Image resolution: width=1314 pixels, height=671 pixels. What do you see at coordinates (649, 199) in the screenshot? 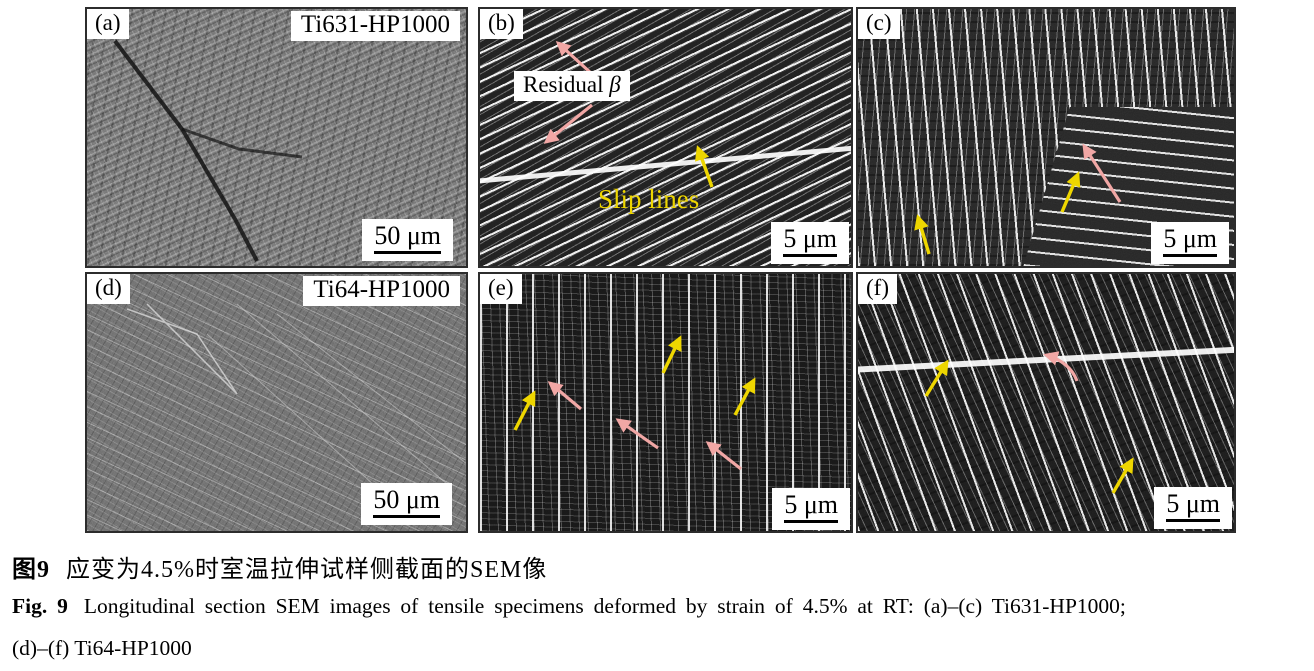
I see `slip-lines-label: Slip lines` at bounding box center [649, 199].